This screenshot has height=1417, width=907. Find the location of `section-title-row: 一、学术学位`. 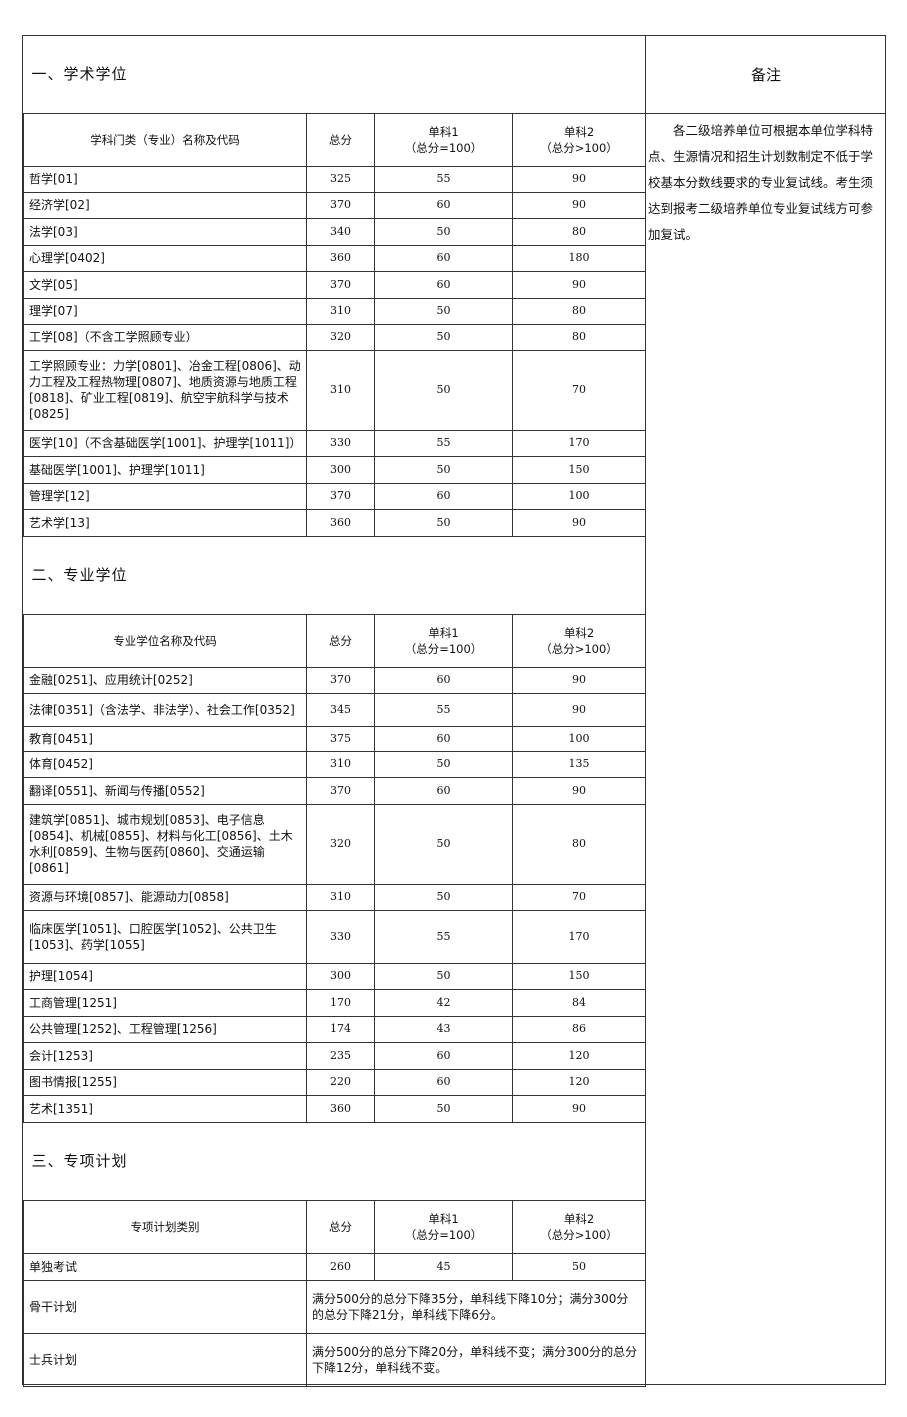

section-title-row: 一、学术学位 is located at coordinates (334, 75).